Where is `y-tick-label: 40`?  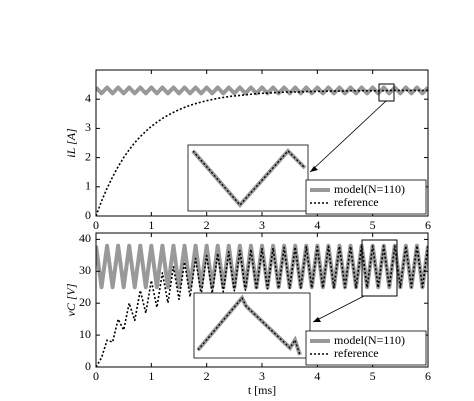 y-tick-label: 40 is located at coordinates (85, 238).